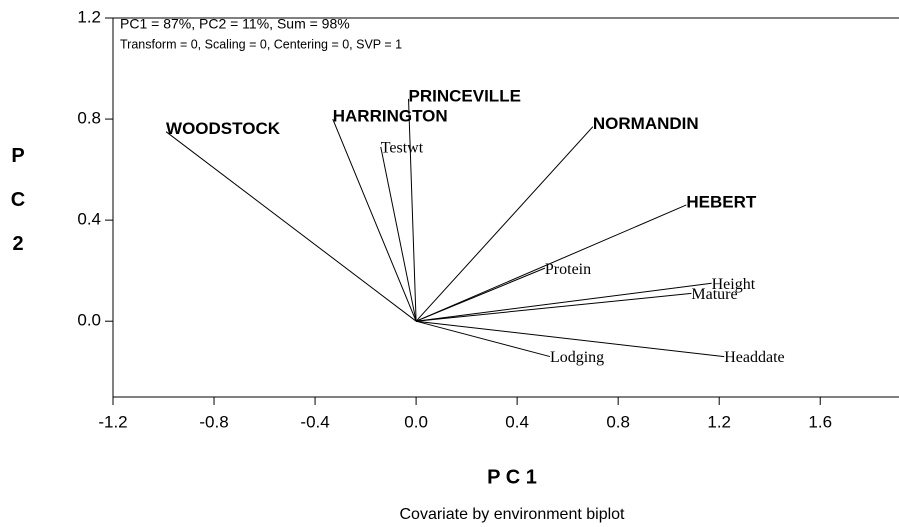 This screenshot has width=899, height=527. What do you see at coordinates (734, 284) in the screenshot?
I see `covariate-label: Height` at bounding box center [734, 284].